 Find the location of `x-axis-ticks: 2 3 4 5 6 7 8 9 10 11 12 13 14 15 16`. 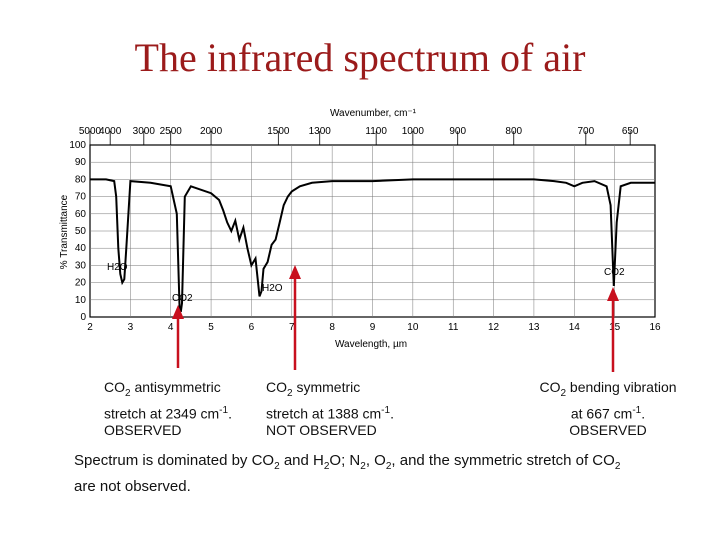

x-axis-ticks: 2 3 4 5 6 7 8 9 10 11 12 13 14 15 16 is located at coordinates (374, 327).